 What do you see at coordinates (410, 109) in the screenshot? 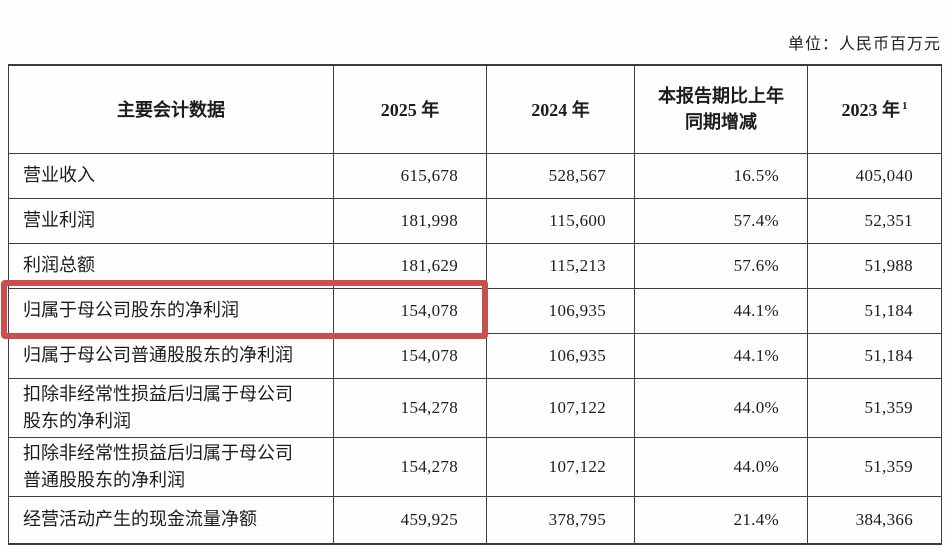
I see `header-2025: 2025 年` at bounding box center [410, 109].